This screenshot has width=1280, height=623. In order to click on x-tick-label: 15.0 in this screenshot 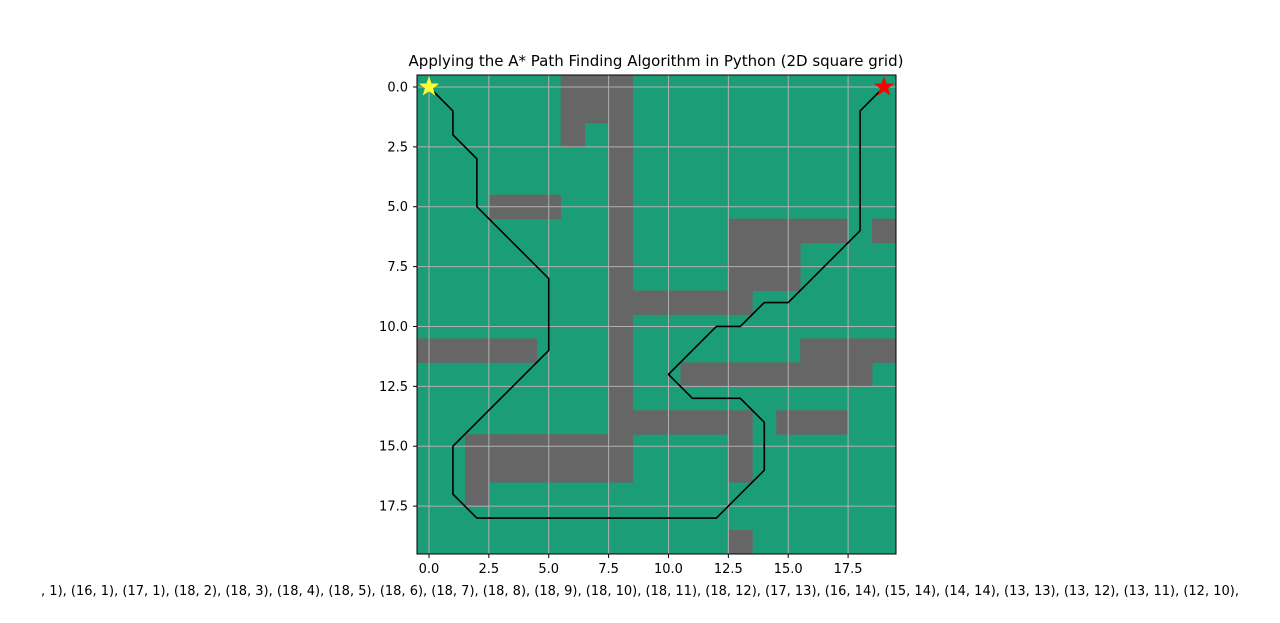, I will do `click(788, 569)`.